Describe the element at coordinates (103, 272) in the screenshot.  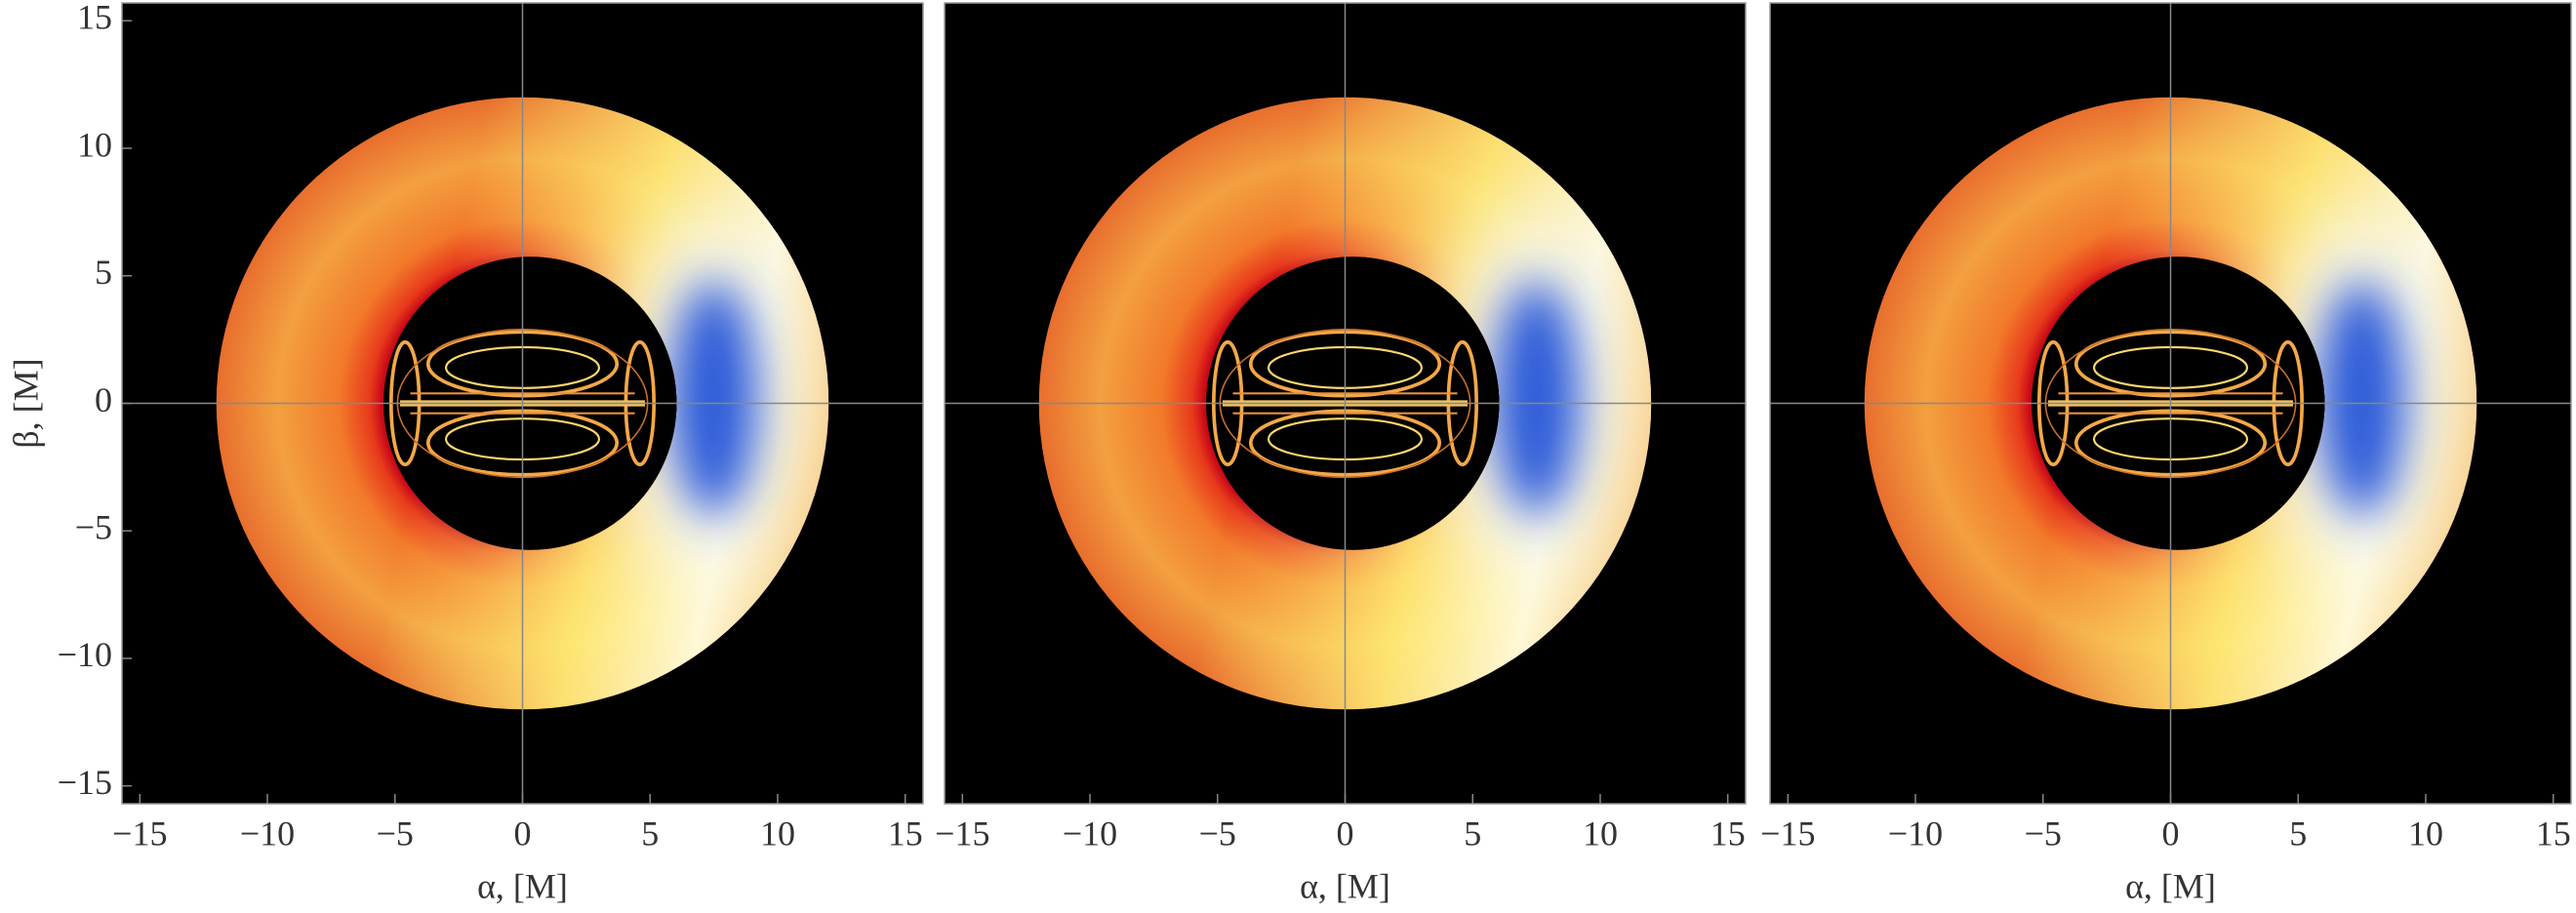
I see `y-tick-label: 5` at that location.